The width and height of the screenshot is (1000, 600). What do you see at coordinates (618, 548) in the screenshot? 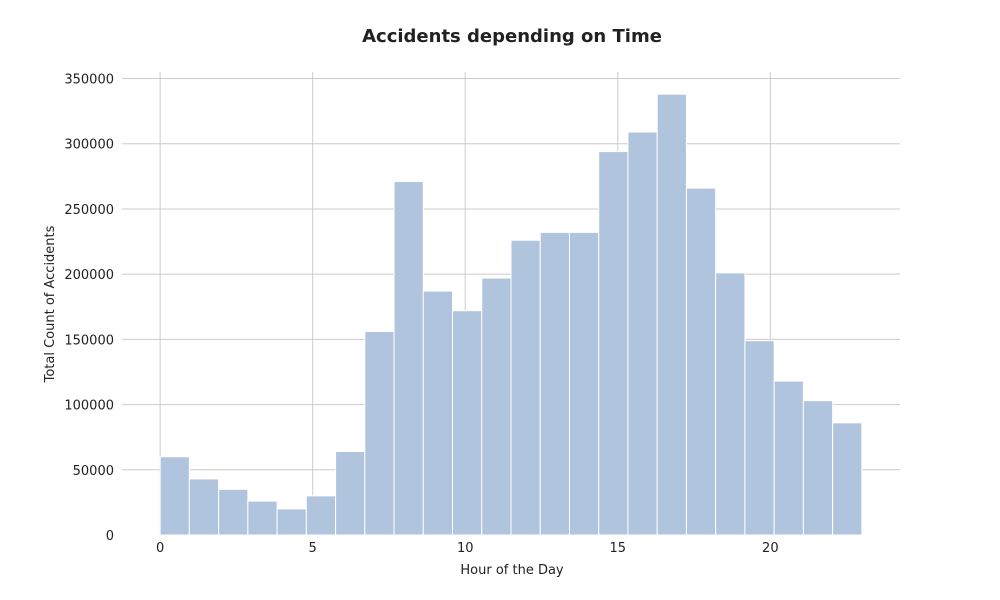
I see `x-tick-label: 15` at bounding box center [618, 548].